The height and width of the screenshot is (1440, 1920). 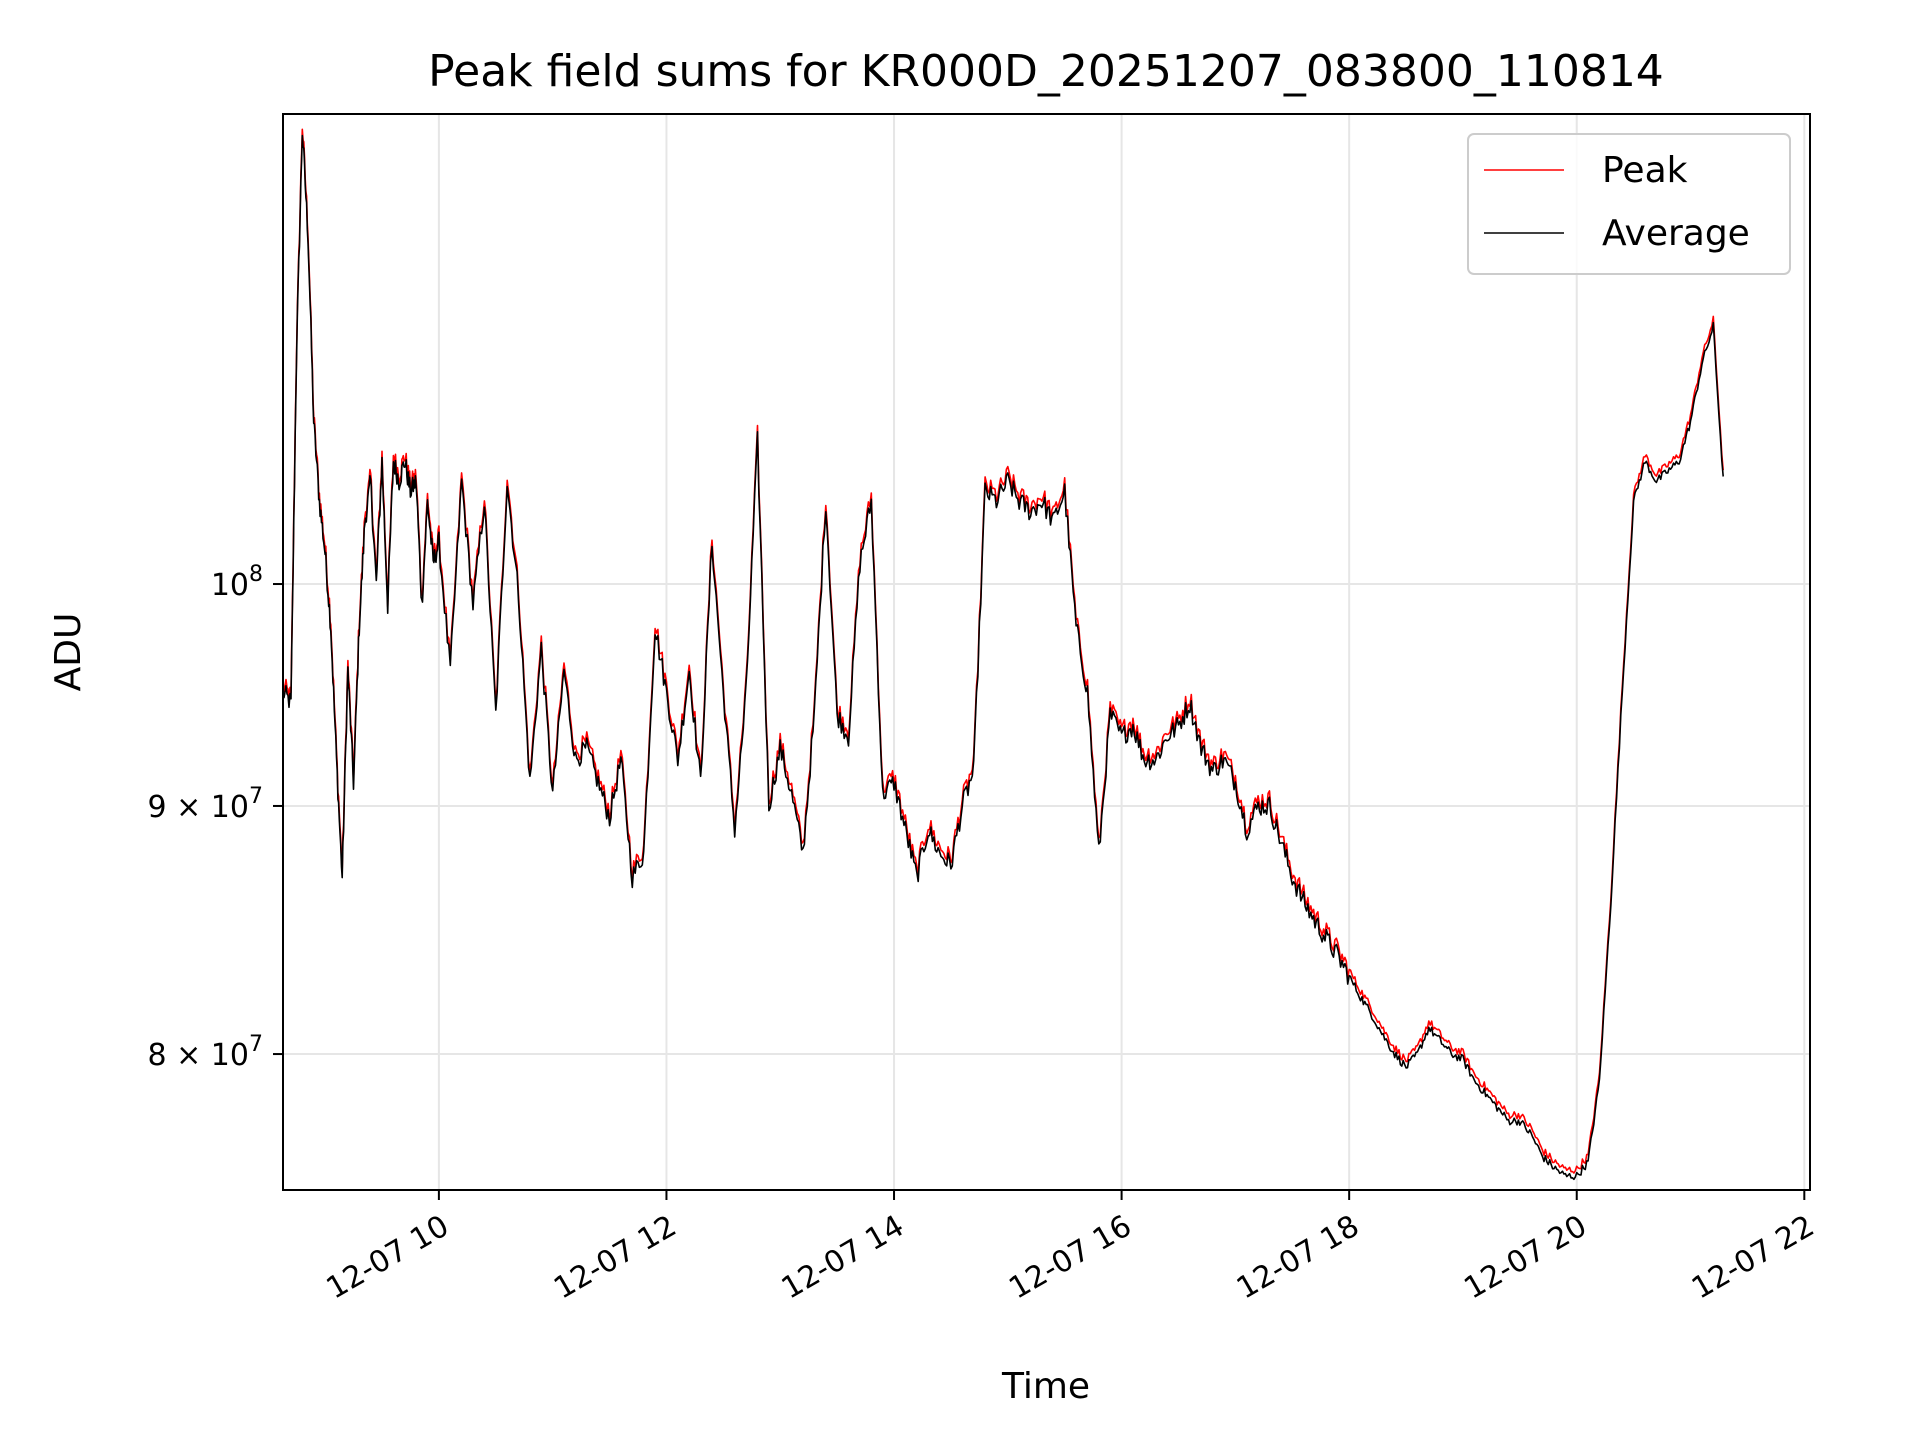 I want to click on y-tick-label: 8 × 107, so click(x=205, y=1052).